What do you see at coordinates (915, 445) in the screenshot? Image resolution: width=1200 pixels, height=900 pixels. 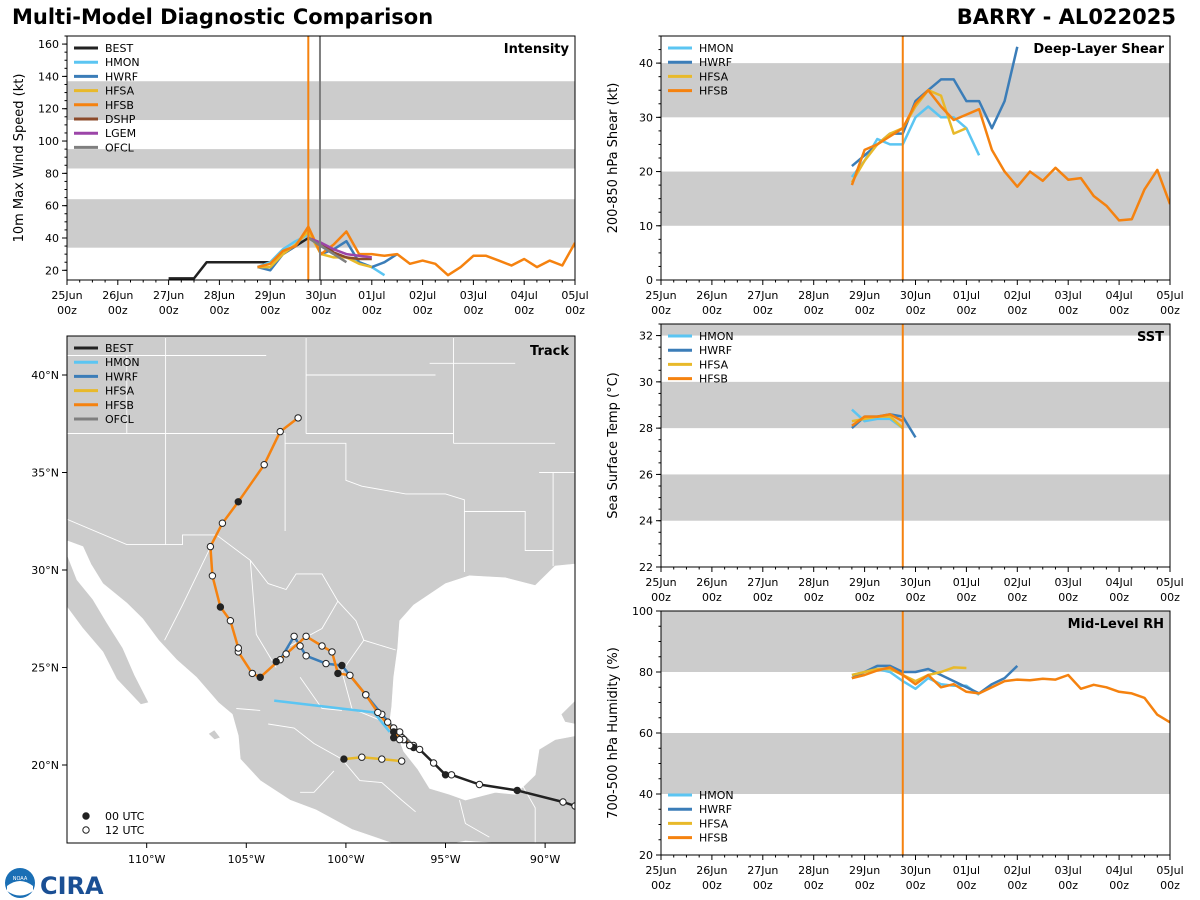 I see `sst-plot-area` at bounding box center [915, 445].